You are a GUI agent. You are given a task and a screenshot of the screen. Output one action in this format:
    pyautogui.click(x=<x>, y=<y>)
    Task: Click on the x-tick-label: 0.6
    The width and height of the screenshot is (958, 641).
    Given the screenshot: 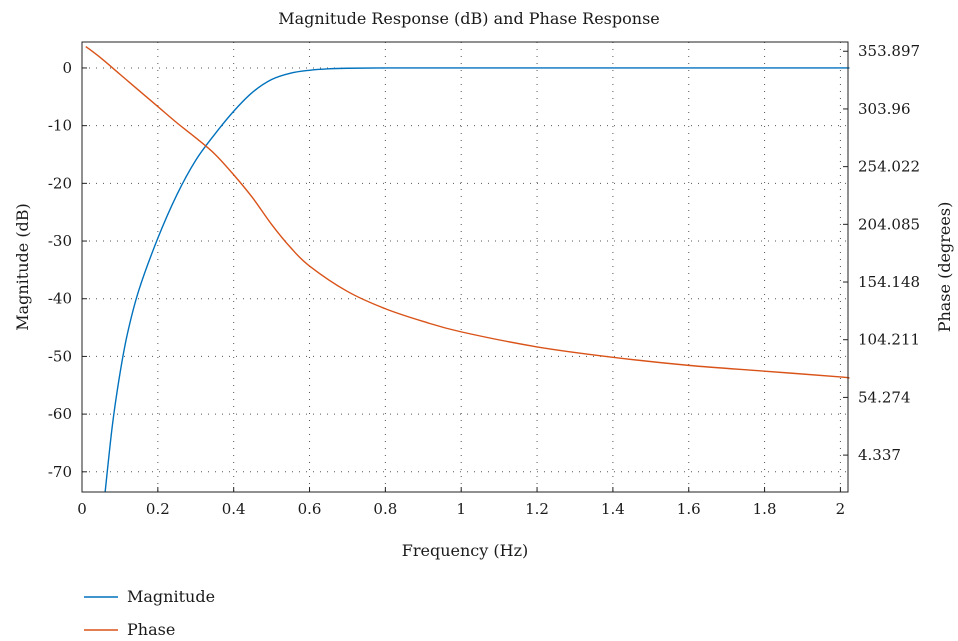 What is the action you would take?
    pyautogui.click(x=310, y=509)
    